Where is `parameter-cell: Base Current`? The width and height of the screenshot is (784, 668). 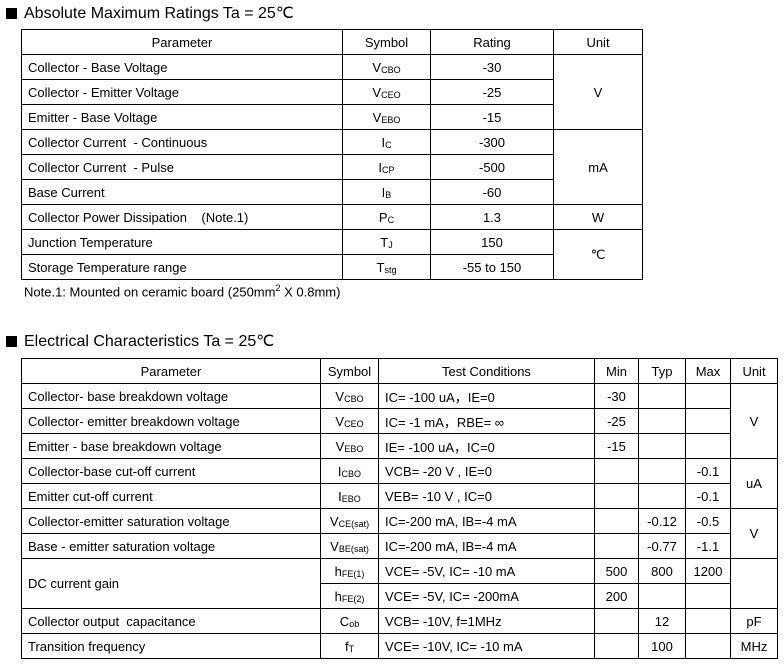
parameter-cell: Base Current is located at coordinates (182, 192).